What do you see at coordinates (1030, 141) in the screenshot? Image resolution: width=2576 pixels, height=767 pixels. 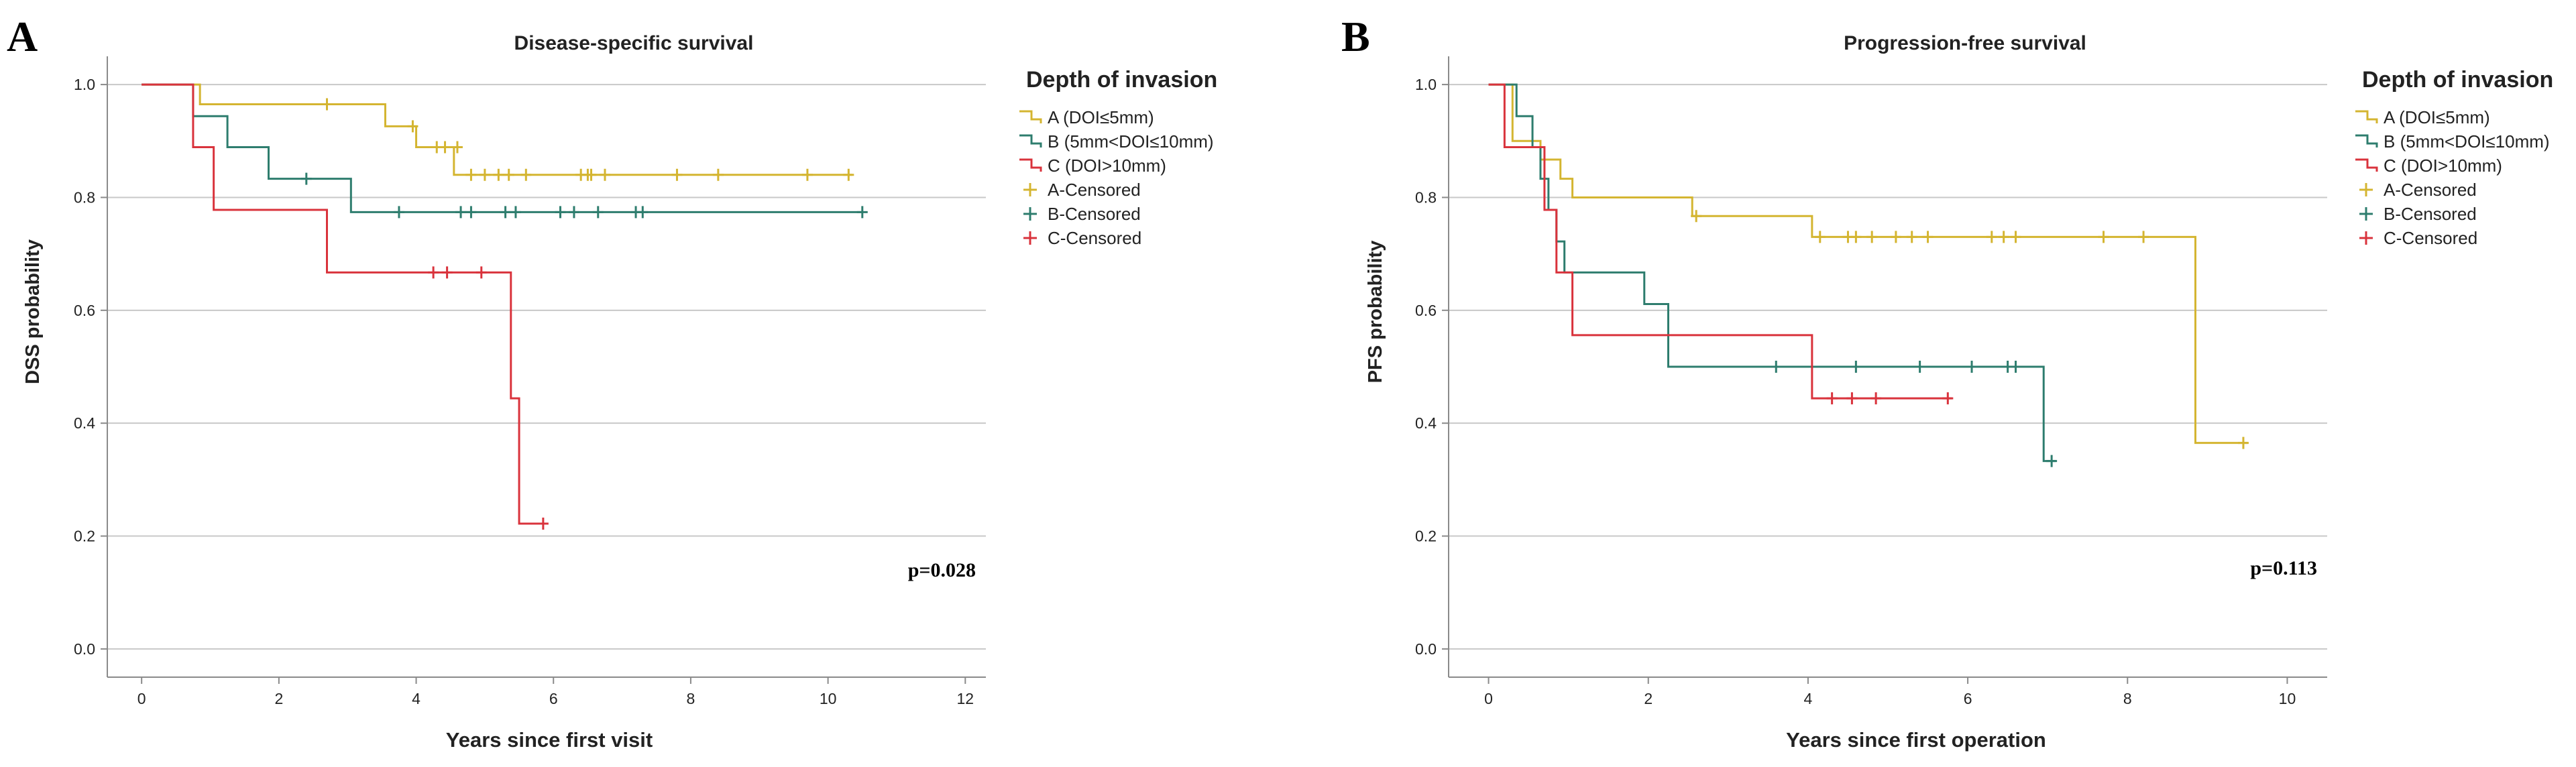 I see `panel-a-legend-swatch` at bounding box center [1030, 141].